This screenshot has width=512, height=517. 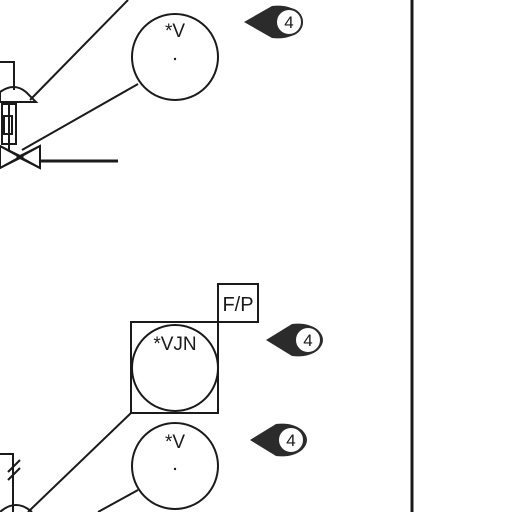 I want to click on tag-number-top: 4, so click(x=288, y=22).